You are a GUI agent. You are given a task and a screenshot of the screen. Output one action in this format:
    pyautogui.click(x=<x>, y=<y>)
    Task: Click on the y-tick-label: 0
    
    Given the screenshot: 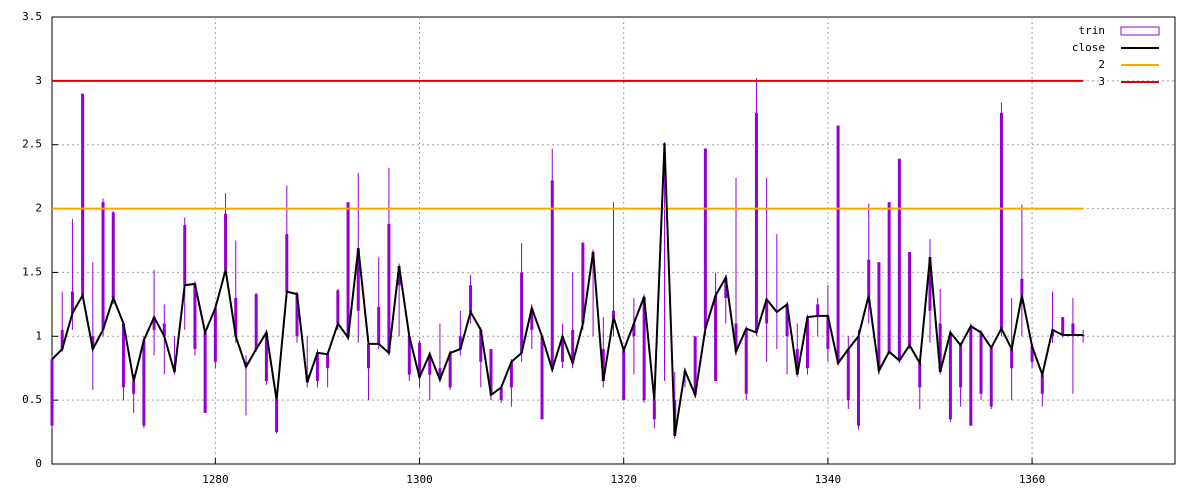 What is the action you would take?
    pyautogui.click(x=38, y=463)
    